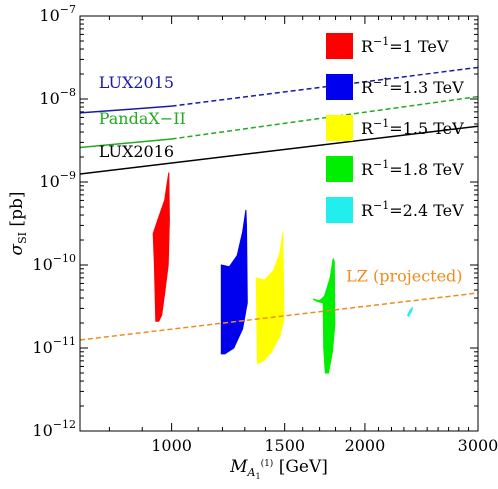 This screenshot has height=489, width=498. I want to click on y-tick-label: 10⁻¹⁰, so click(54, 263).